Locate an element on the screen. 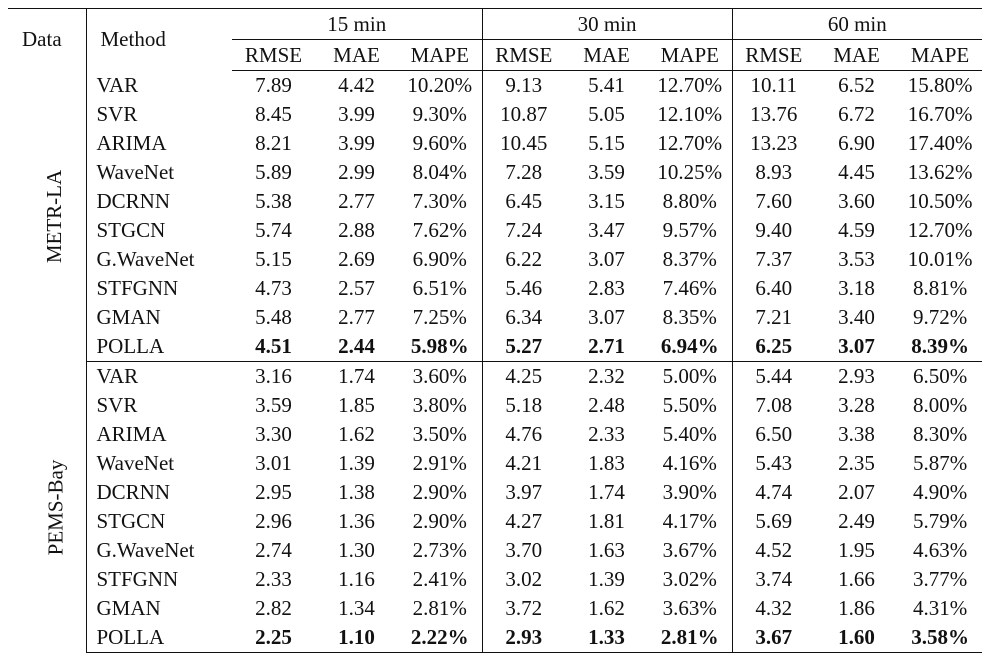 This screenshot has height=662, width=984. metric-value: 8.39% is located at coordinates (940, 347).